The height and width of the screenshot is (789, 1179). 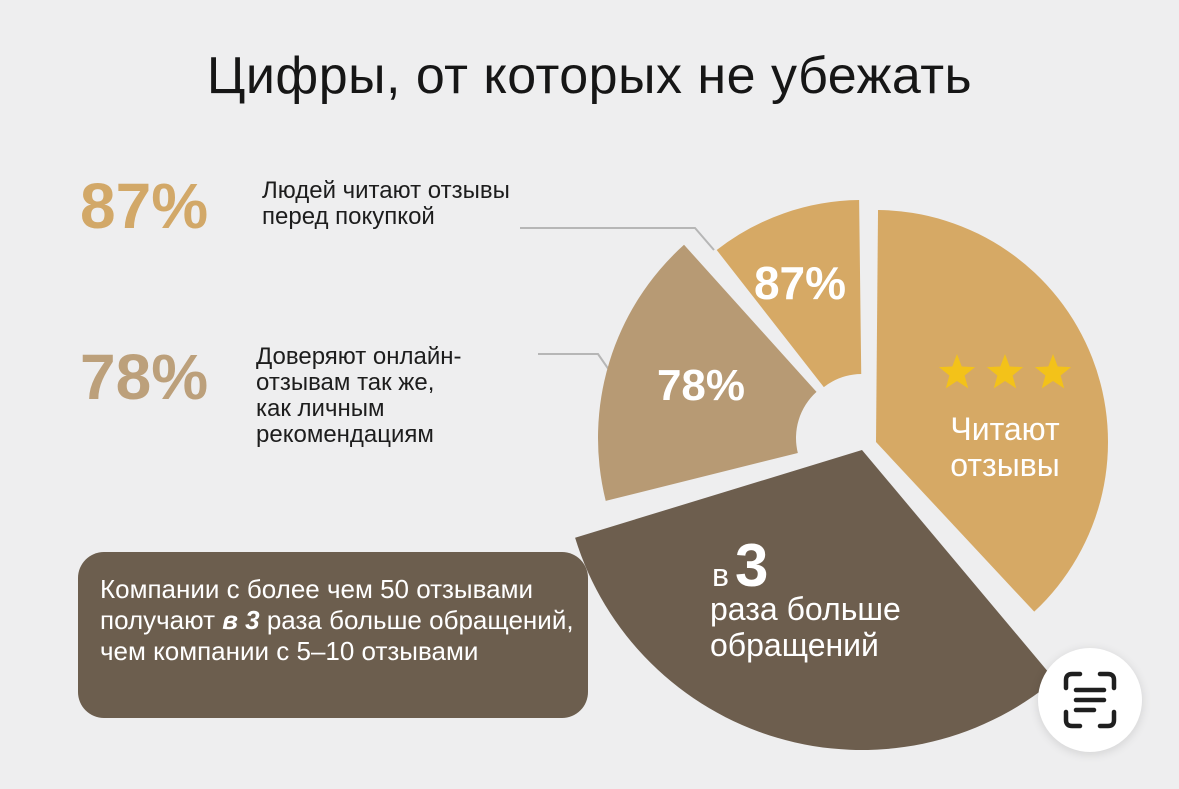 What do you see at coordinates (1005, 429) in the screenshot?
I see `caption-read-reviews-line1: Читают` at bounding box center [1005, 429].